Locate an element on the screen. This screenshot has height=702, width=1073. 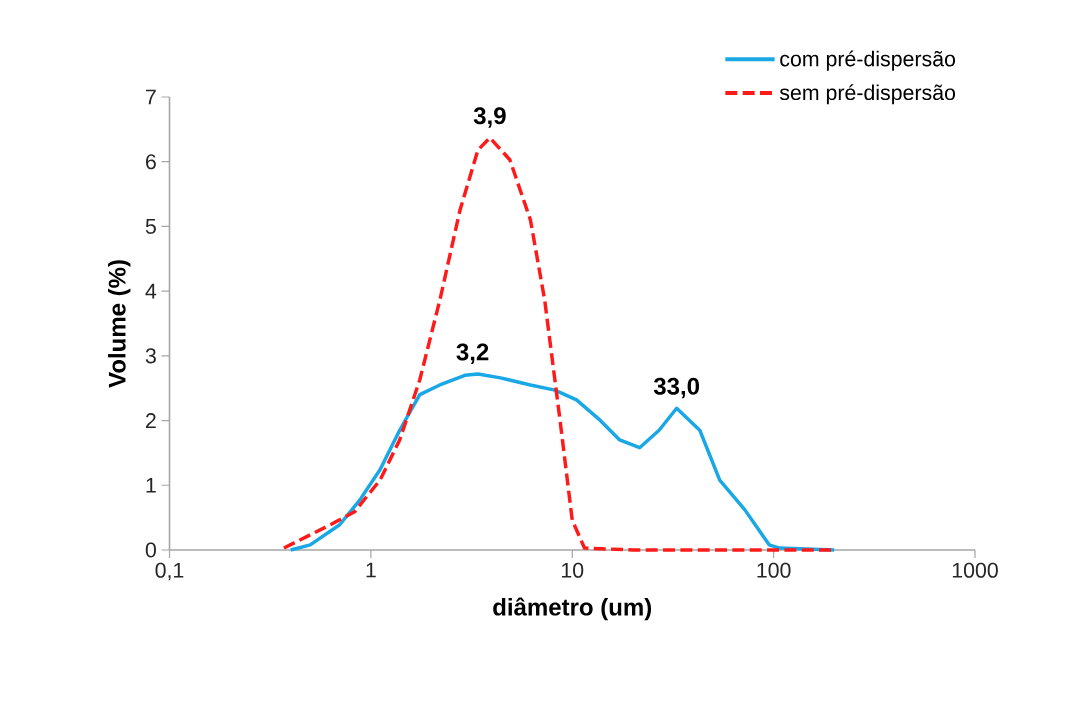
x-tick-label: 100 is located at coordinates (774, 570).